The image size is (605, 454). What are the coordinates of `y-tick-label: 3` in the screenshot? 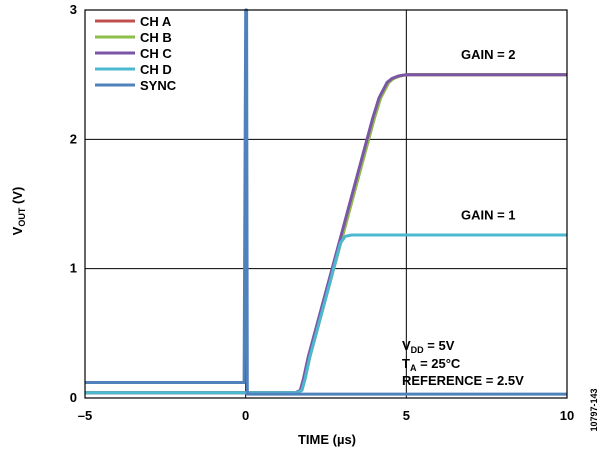 It's located at (73, 9).